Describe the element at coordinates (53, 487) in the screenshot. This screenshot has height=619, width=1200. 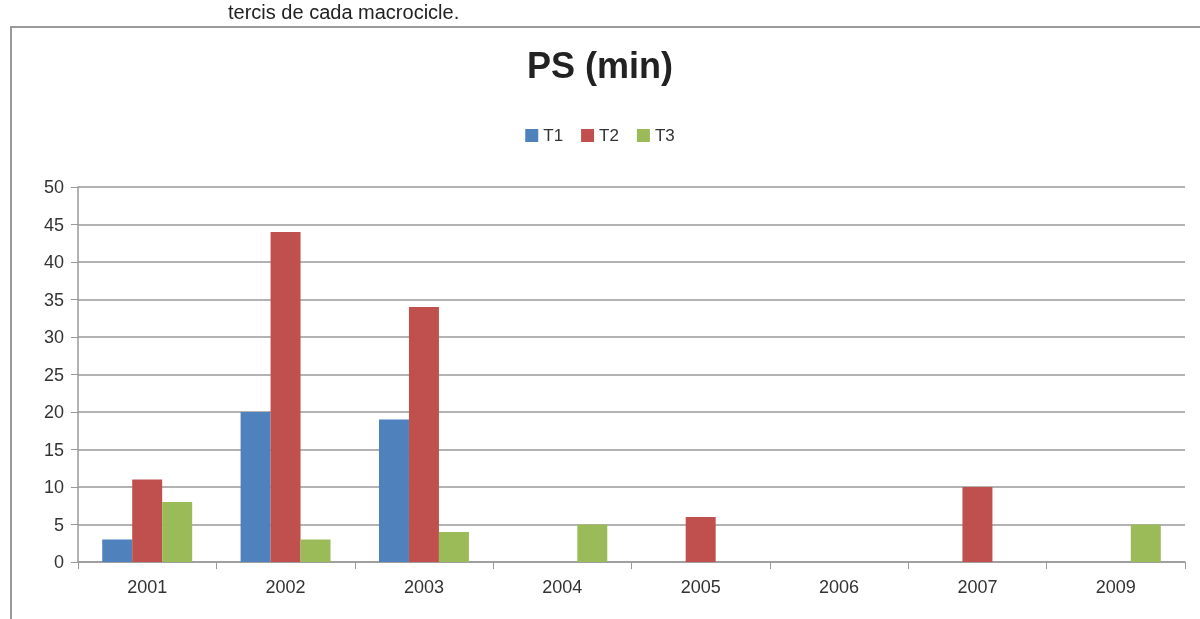
I see `y-tick-label: 10` at that location.